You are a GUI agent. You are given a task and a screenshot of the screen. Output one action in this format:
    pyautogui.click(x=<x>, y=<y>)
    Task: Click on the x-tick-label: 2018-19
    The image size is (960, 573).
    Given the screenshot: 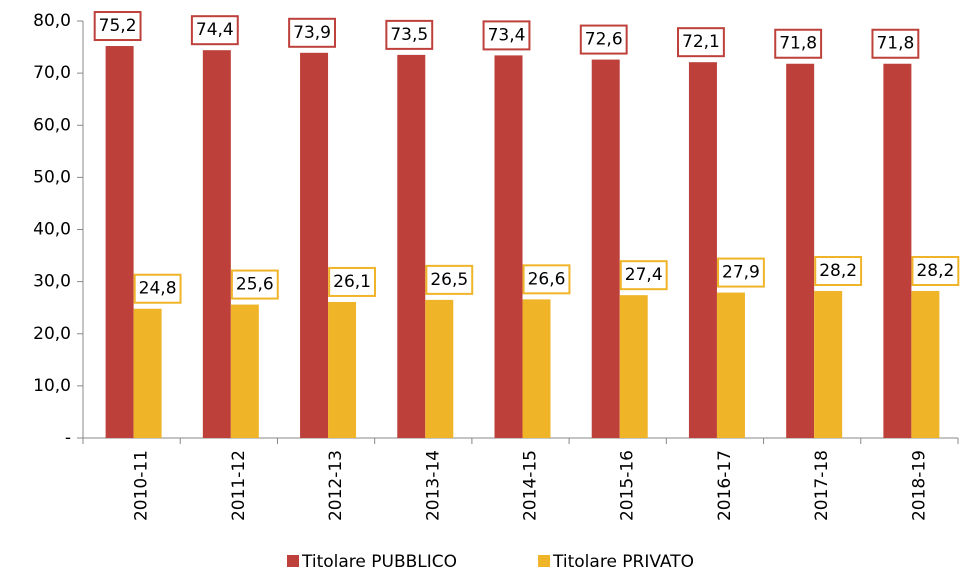 What is the action you would take?
    pyautogui.click(x=919, y=485)
    